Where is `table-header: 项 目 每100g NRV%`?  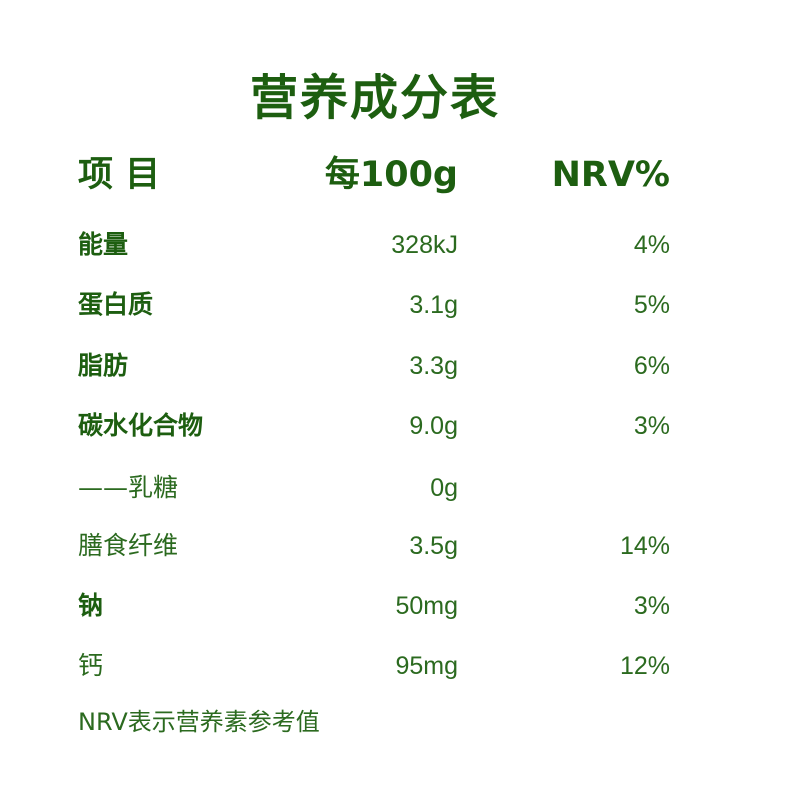 table-header: 项 目 每100g NRV% is located at coordinates (374, 175).